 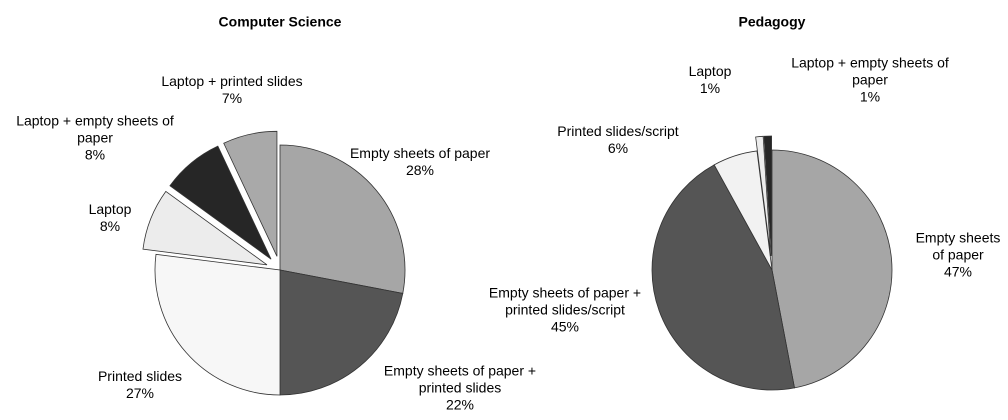 What do you see at coordinates (460, 404) in the screenshot?
I see `value-label: 22%` at bounding box center [460, 404].